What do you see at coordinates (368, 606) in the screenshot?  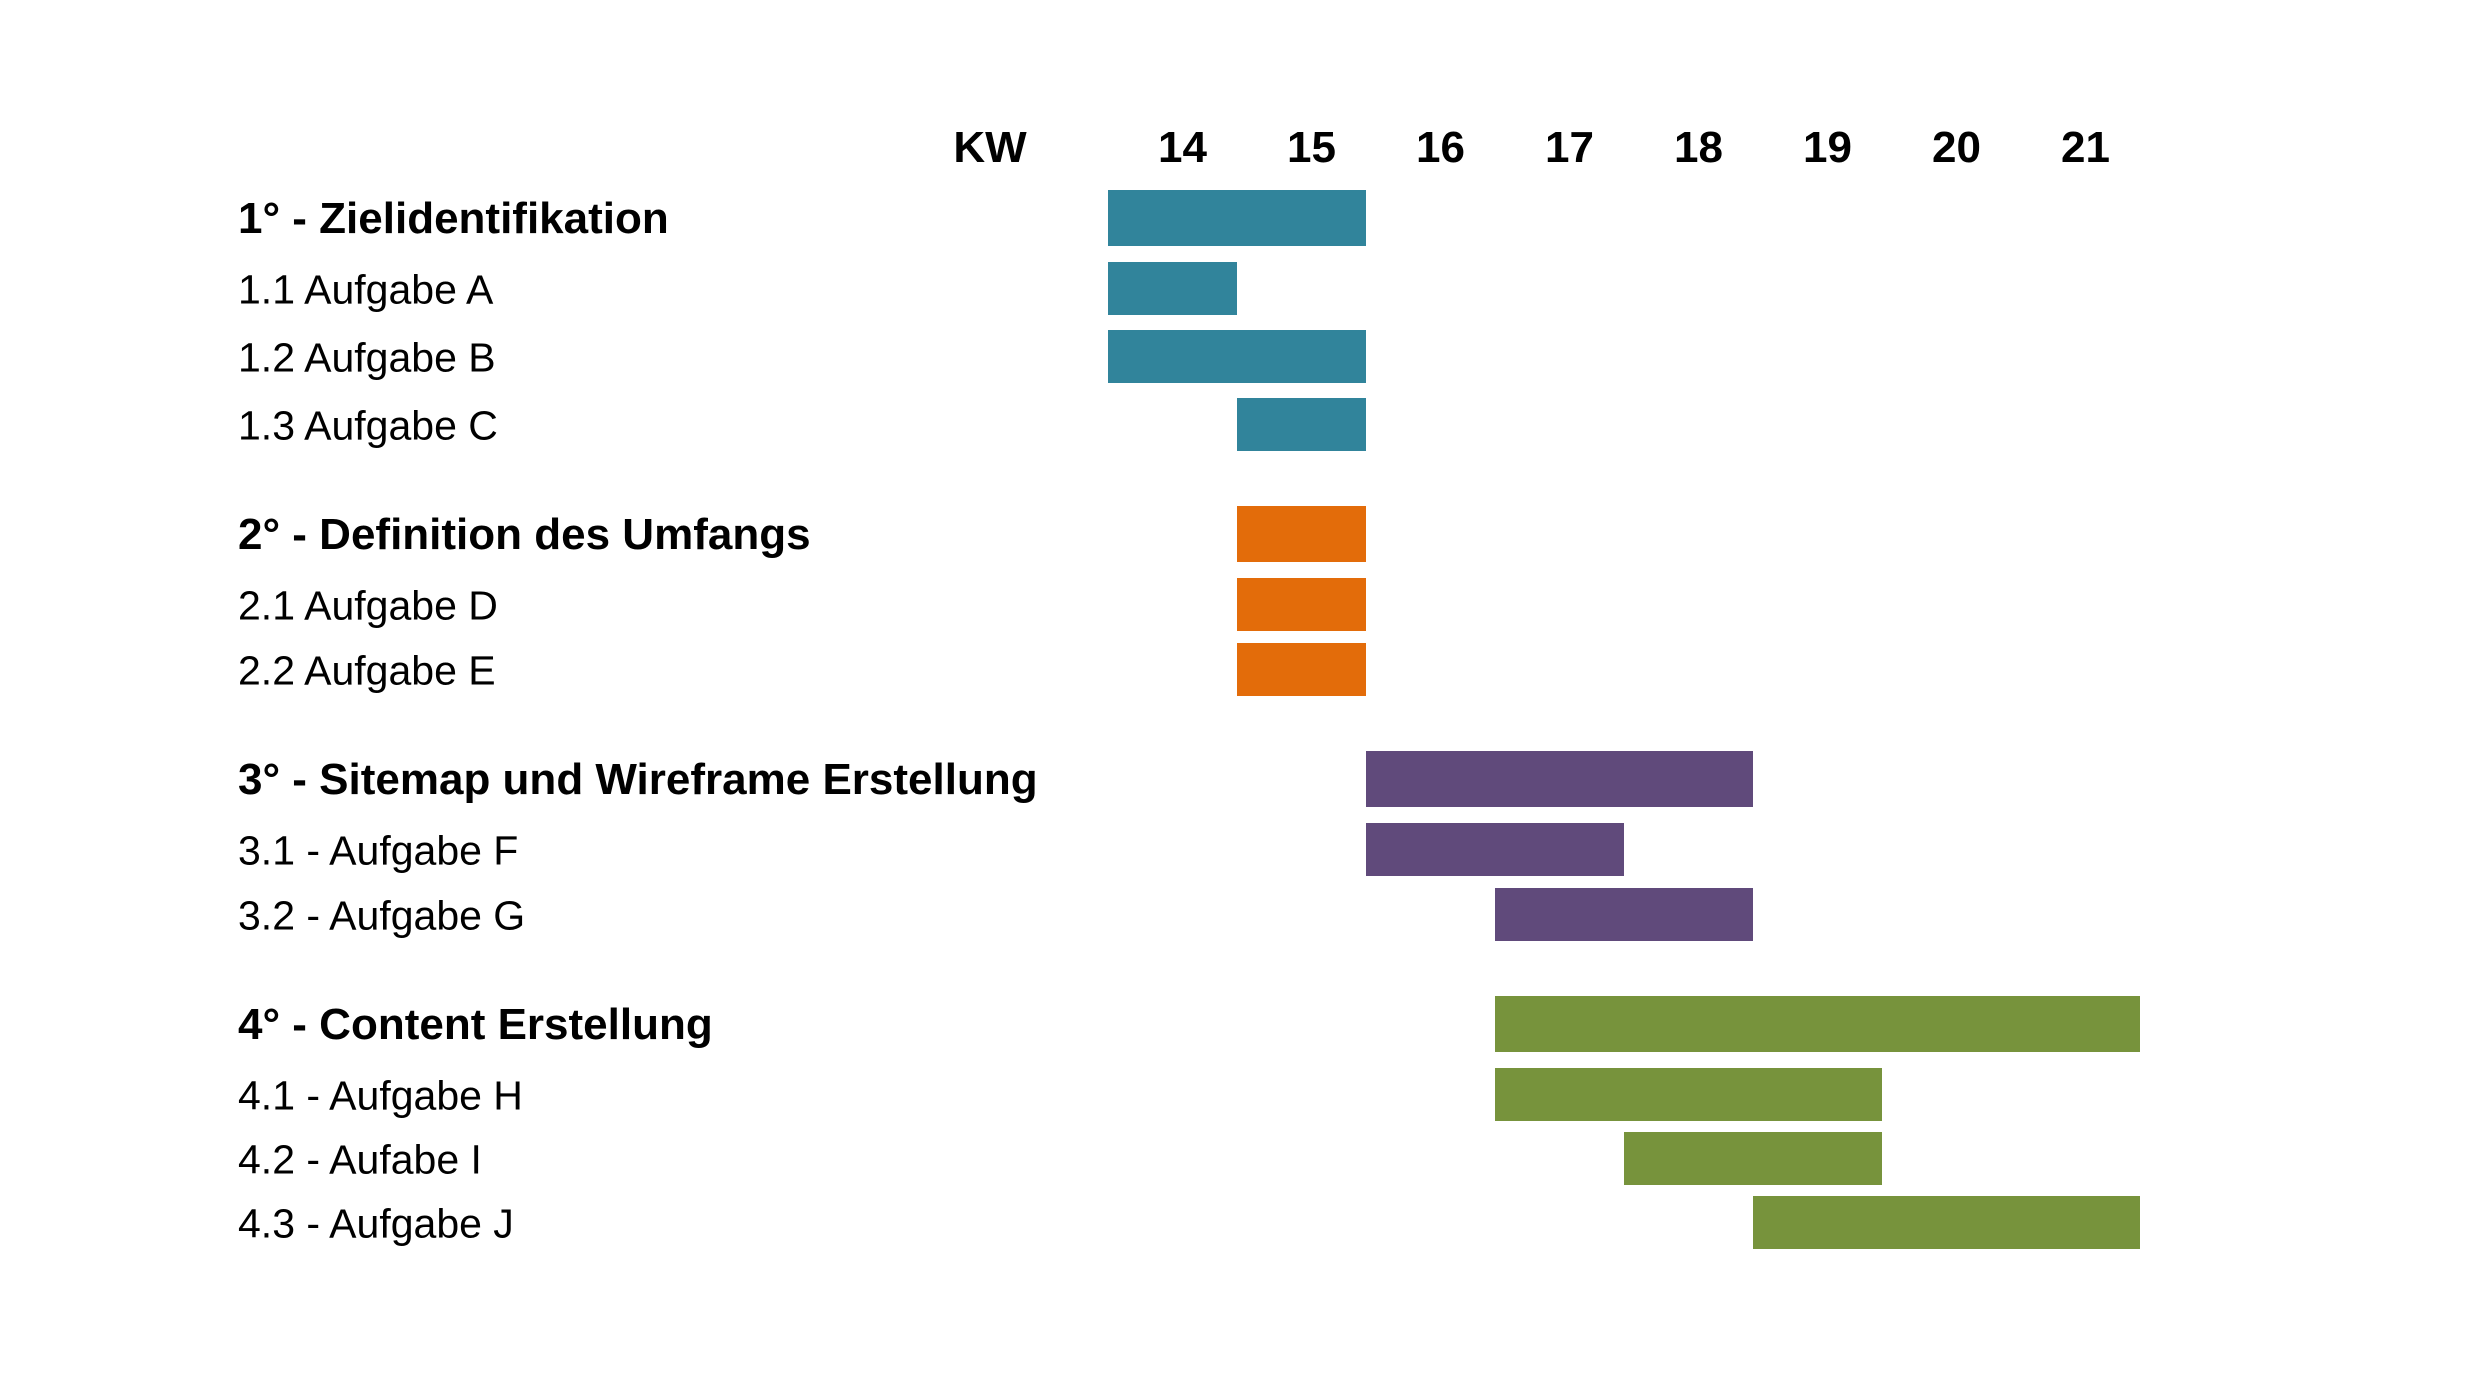 I see `task-label-task-2-1: 2.1 Aufgabe D` at bounding box center [368, 606].